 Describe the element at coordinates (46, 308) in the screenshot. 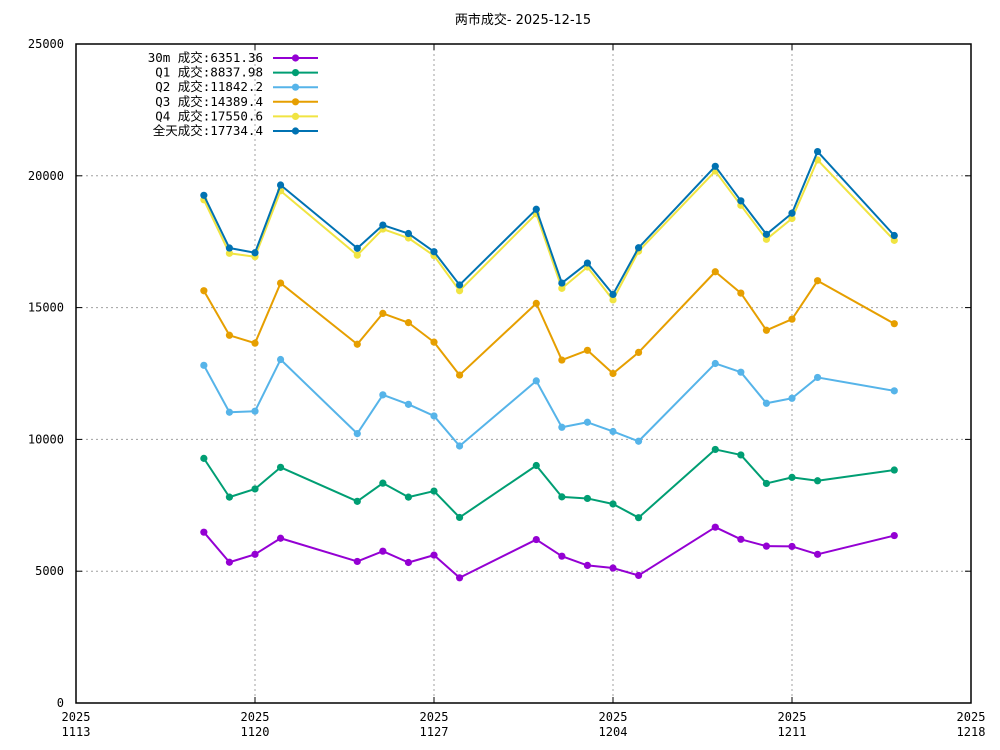

I see `y-tick-label: 15000` at that location.